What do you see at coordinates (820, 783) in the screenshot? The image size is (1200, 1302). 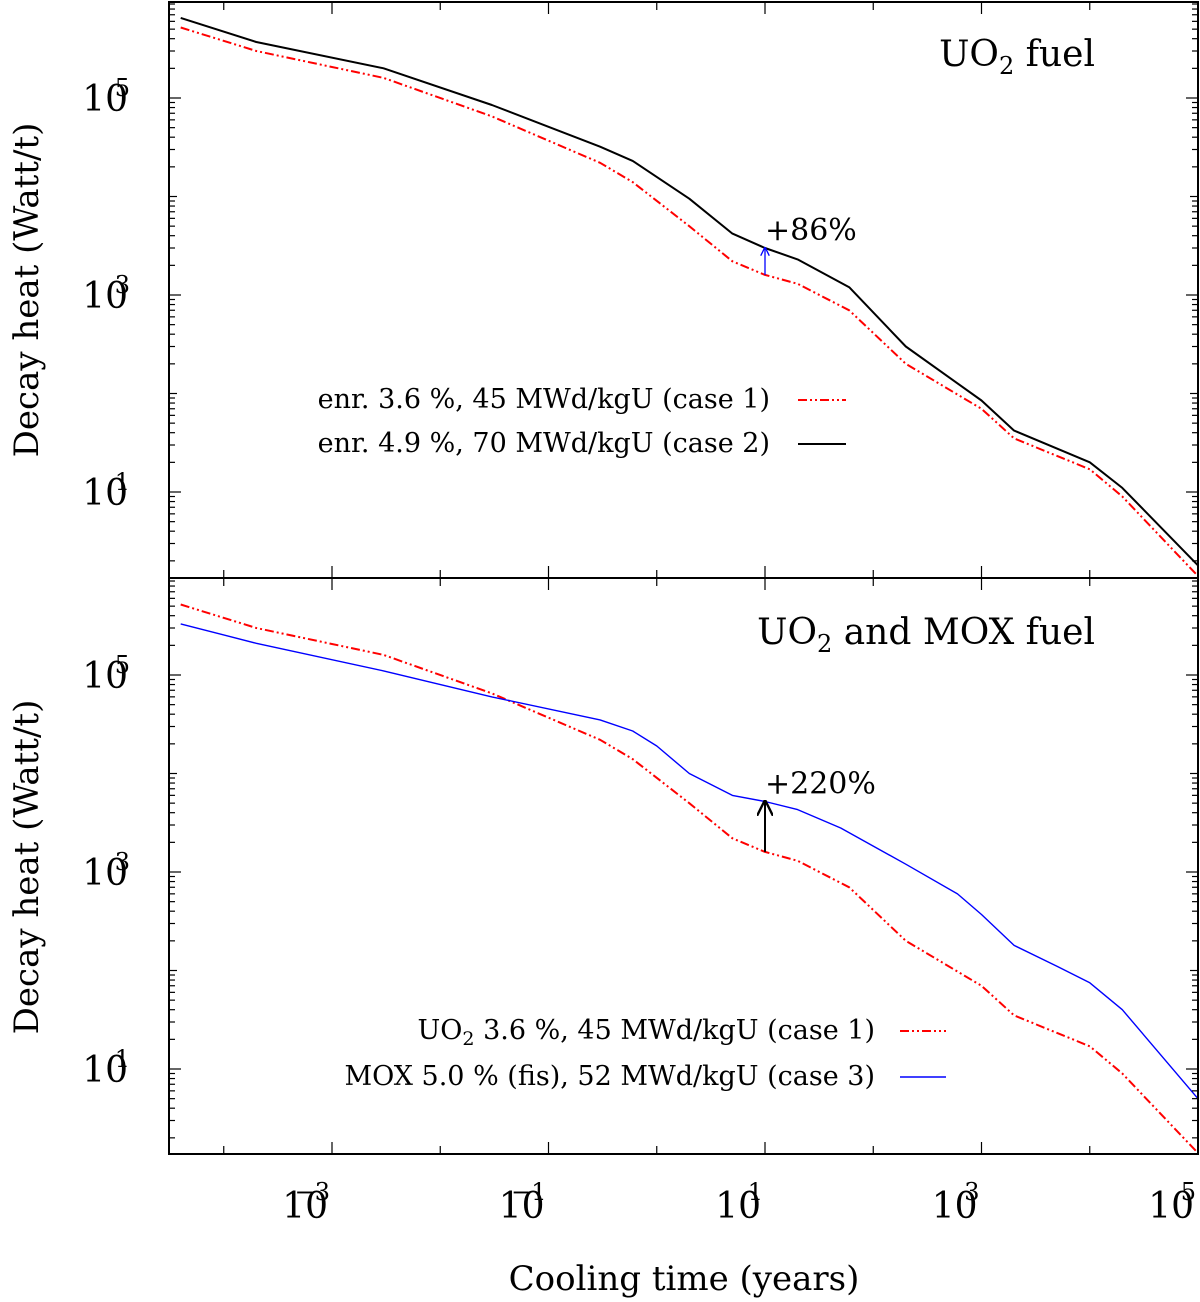 I see `annotation-text: +220%` at bounding box center [820, 783].